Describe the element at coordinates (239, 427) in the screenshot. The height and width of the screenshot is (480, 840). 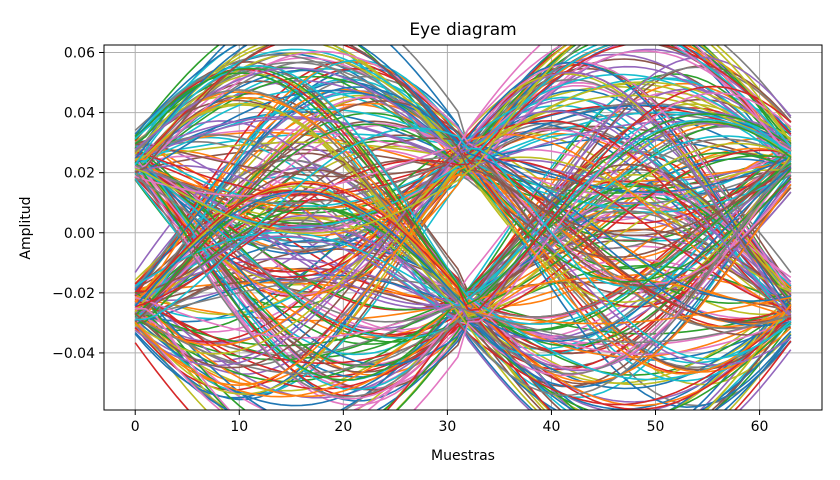
I see `x-tick-label: 10` at that location.